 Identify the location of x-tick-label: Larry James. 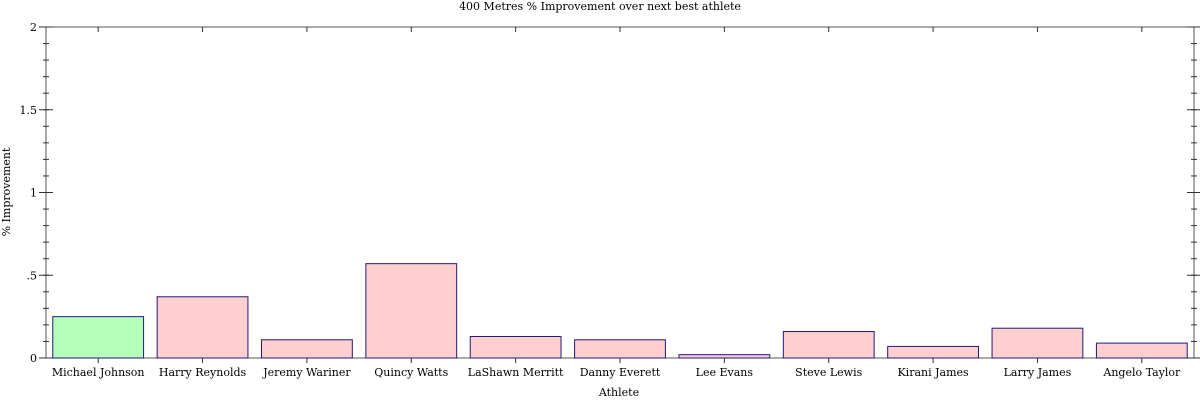
(1038, 372).